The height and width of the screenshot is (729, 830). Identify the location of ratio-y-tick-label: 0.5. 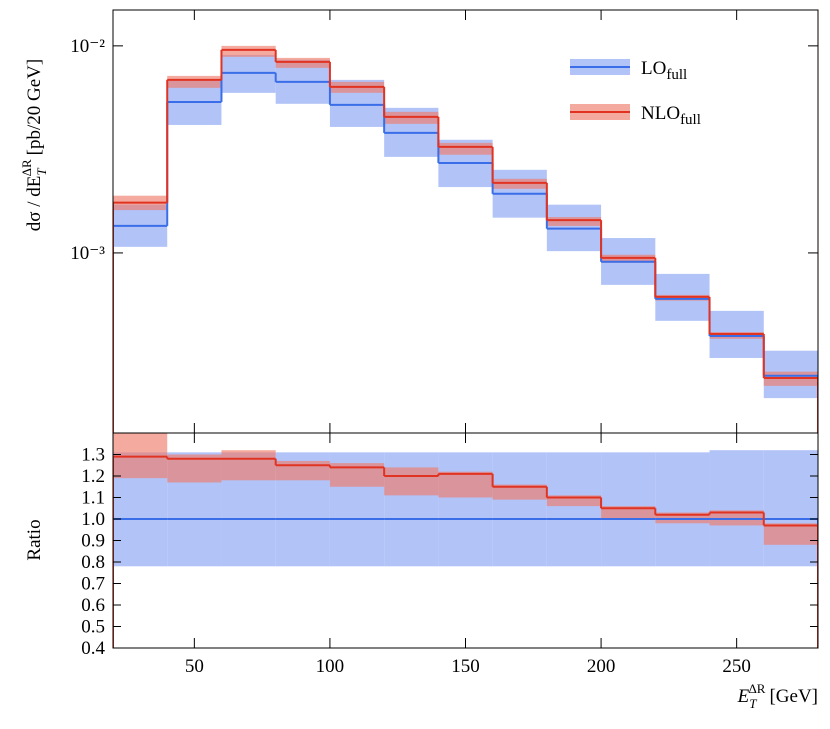
(93, 627).